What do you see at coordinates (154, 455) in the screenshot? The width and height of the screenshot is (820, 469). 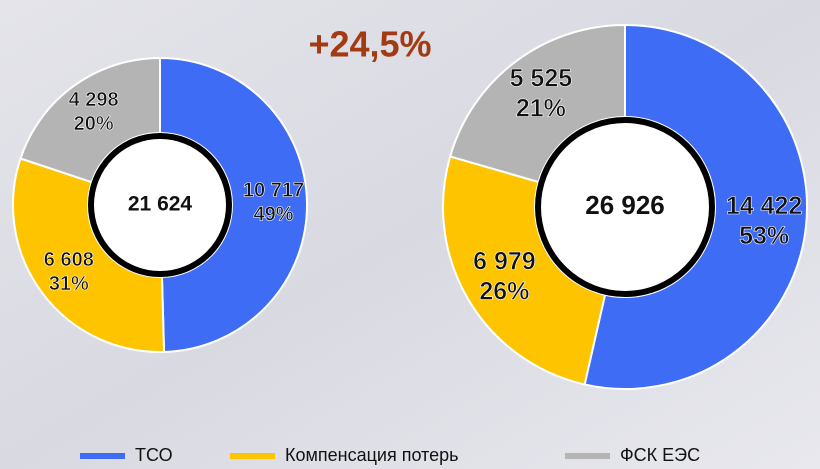 I see `legend-label: ТСО` at bounding box center [154, 455].